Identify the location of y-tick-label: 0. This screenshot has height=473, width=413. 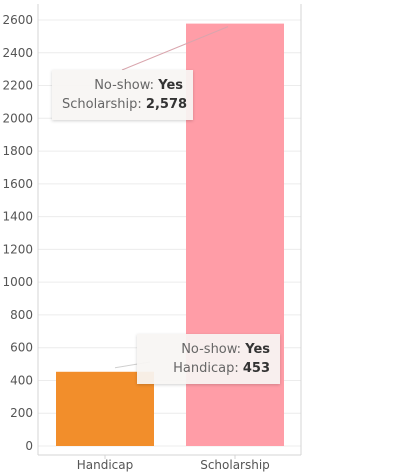
(29, 446).